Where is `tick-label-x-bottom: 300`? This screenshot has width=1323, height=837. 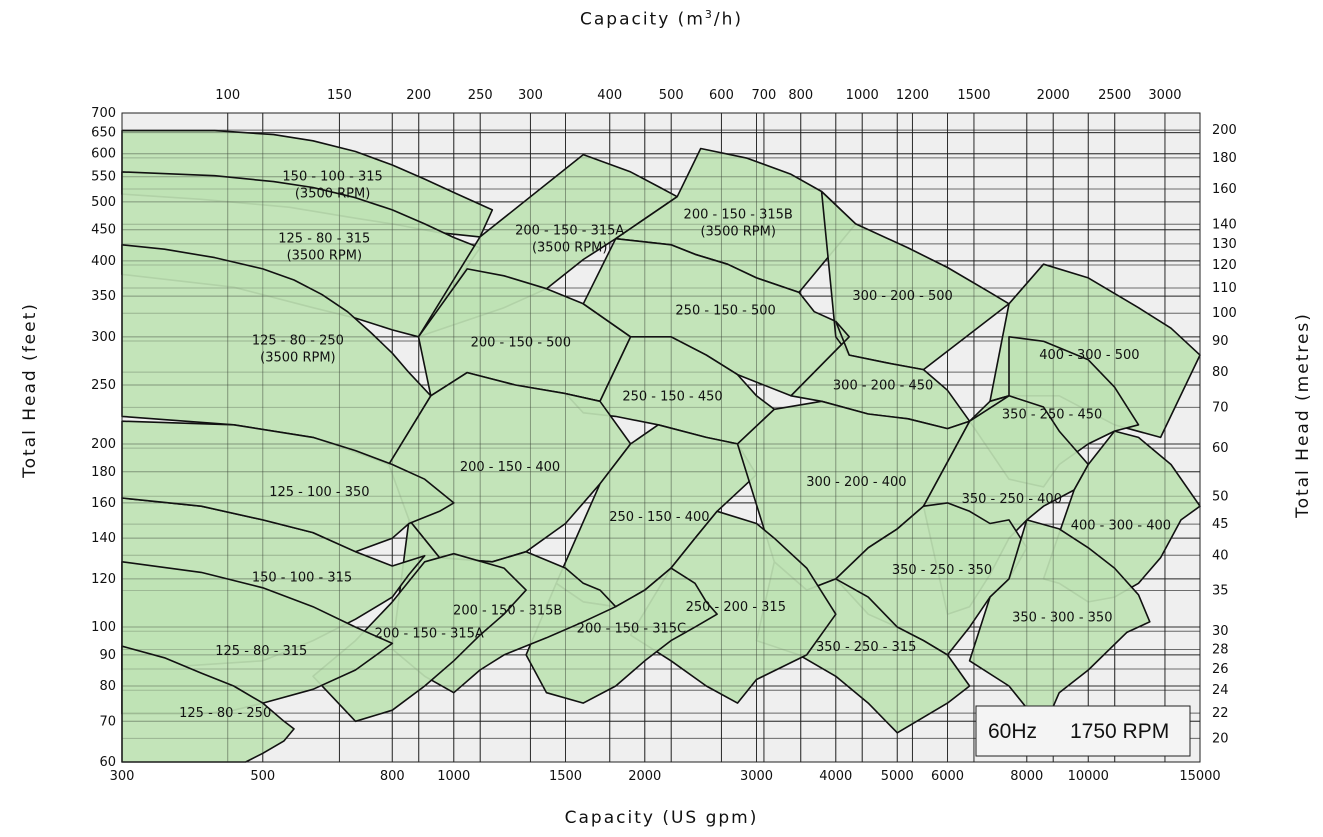 tick-label-x-bottom: 300 is located at coordinates (122, 776).